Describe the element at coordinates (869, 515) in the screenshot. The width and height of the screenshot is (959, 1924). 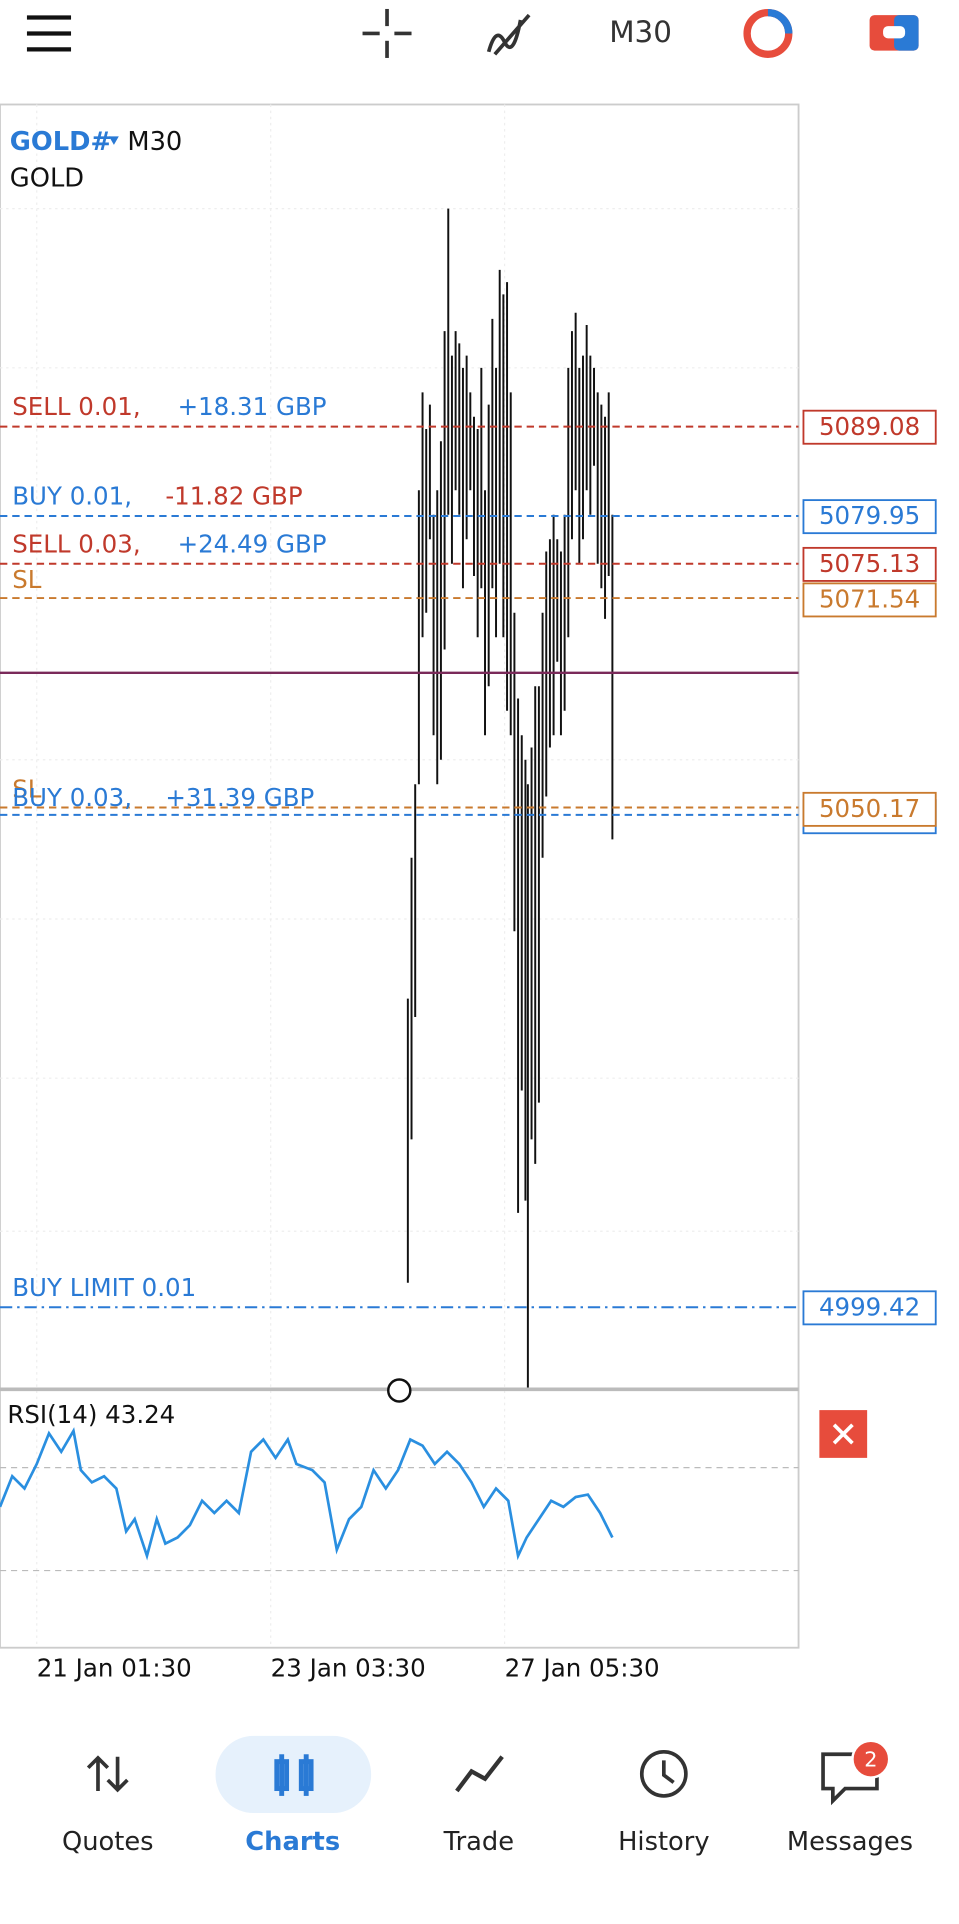
I see `price-tag: 5079.95` at that location.